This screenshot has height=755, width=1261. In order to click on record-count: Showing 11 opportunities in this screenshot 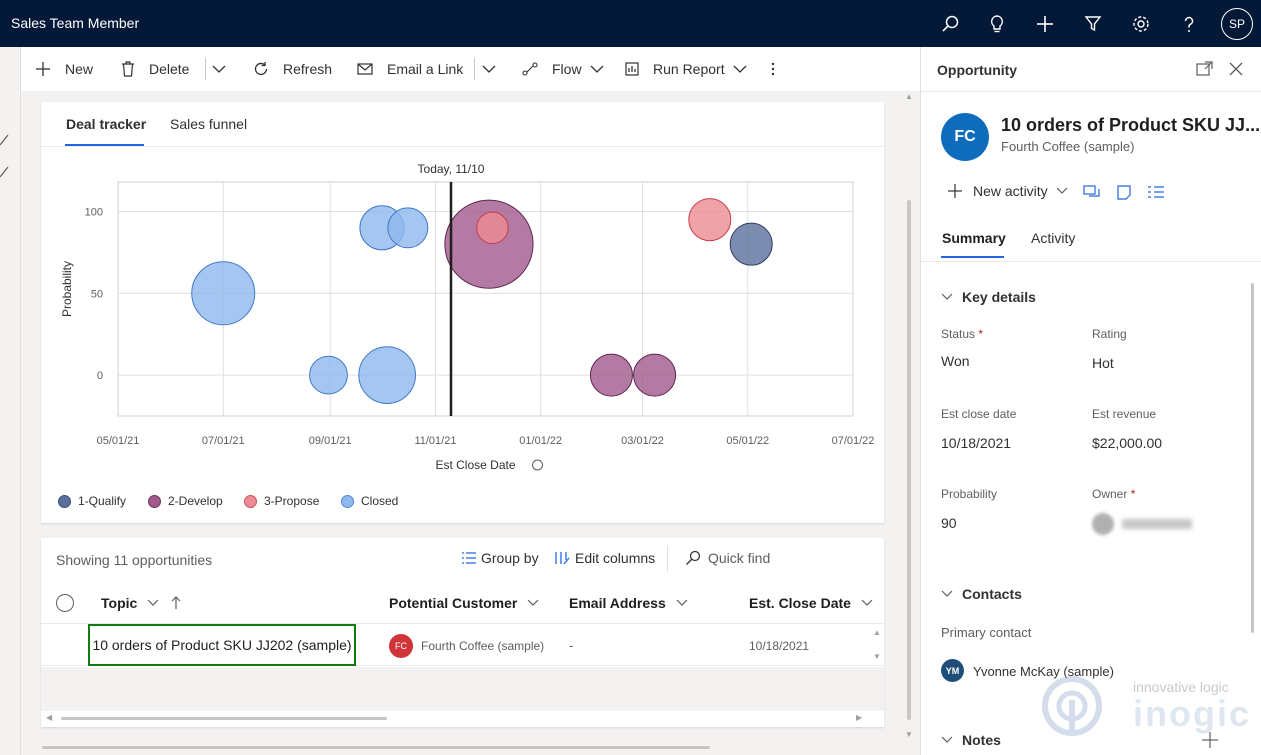, I will do `click(134, 560)`.